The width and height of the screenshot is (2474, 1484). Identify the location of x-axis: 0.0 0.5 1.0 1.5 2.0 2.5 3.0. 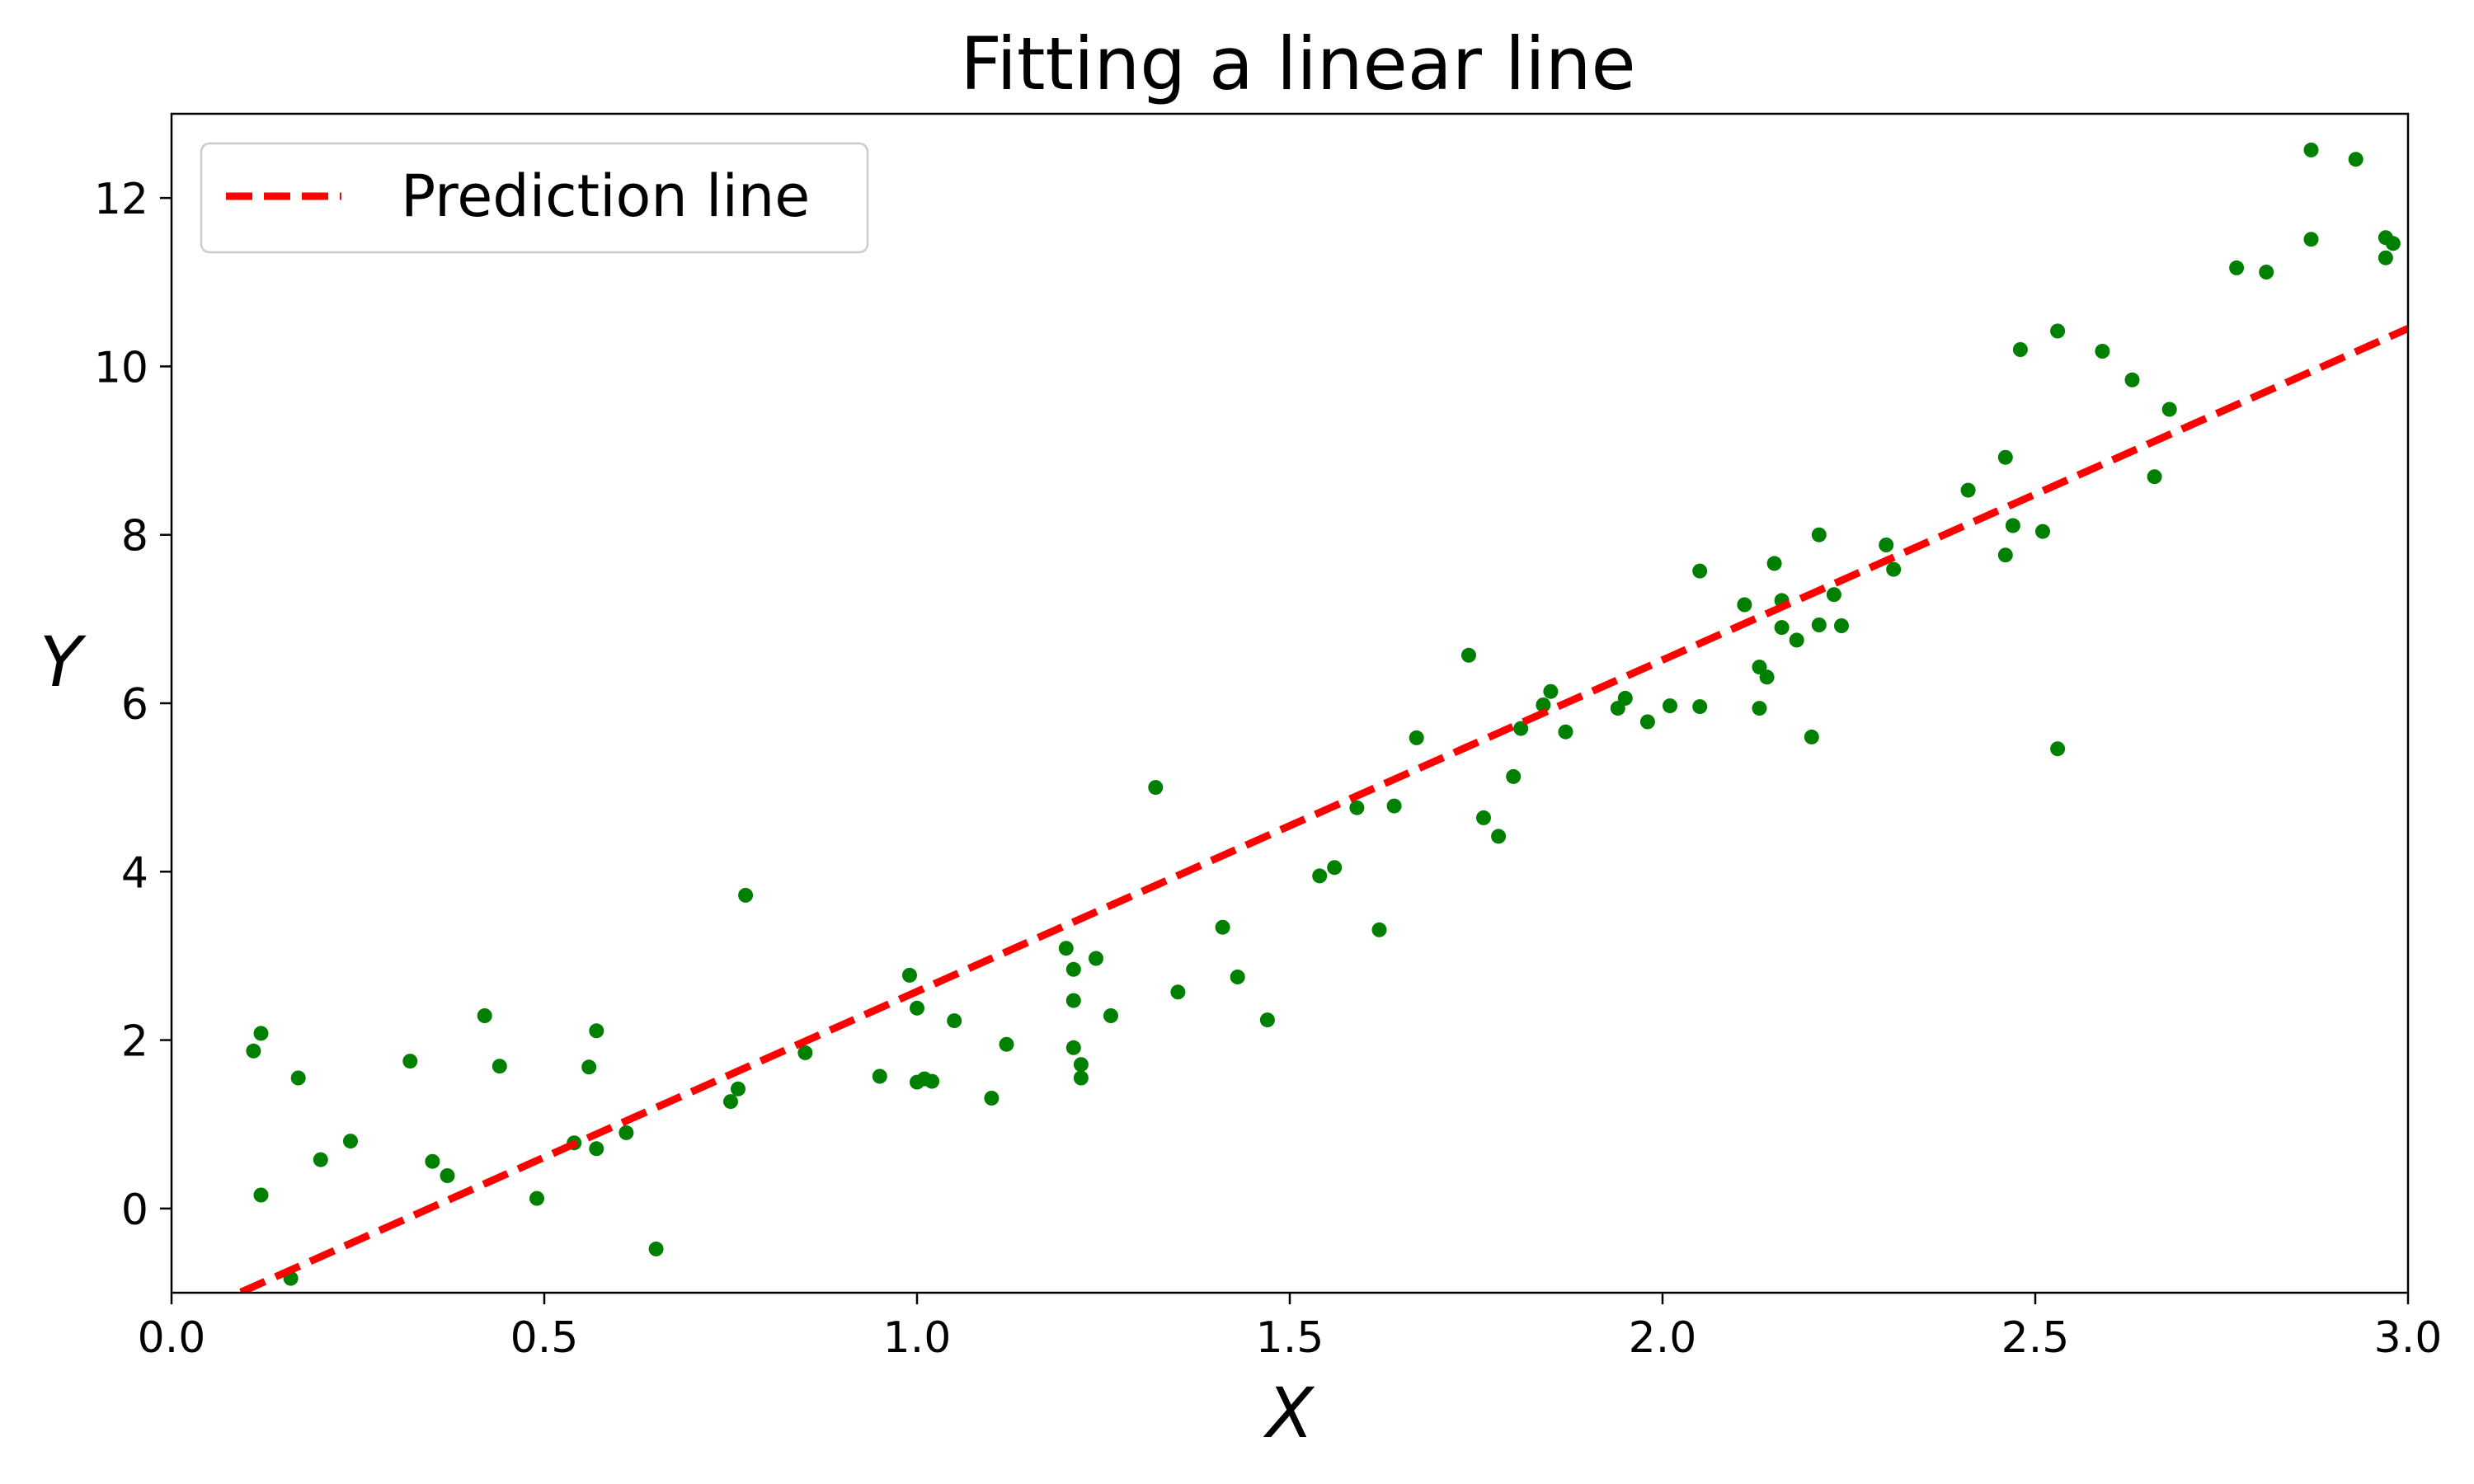
(1290, 1328).